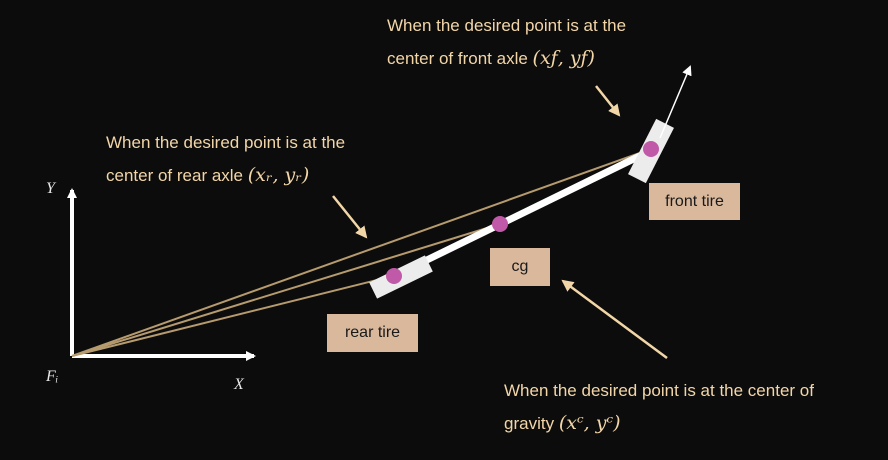 Image resolution: width=888 pixels, height=460 pixels. I want to click on front-tire-label: front tire, so click(694, 201).